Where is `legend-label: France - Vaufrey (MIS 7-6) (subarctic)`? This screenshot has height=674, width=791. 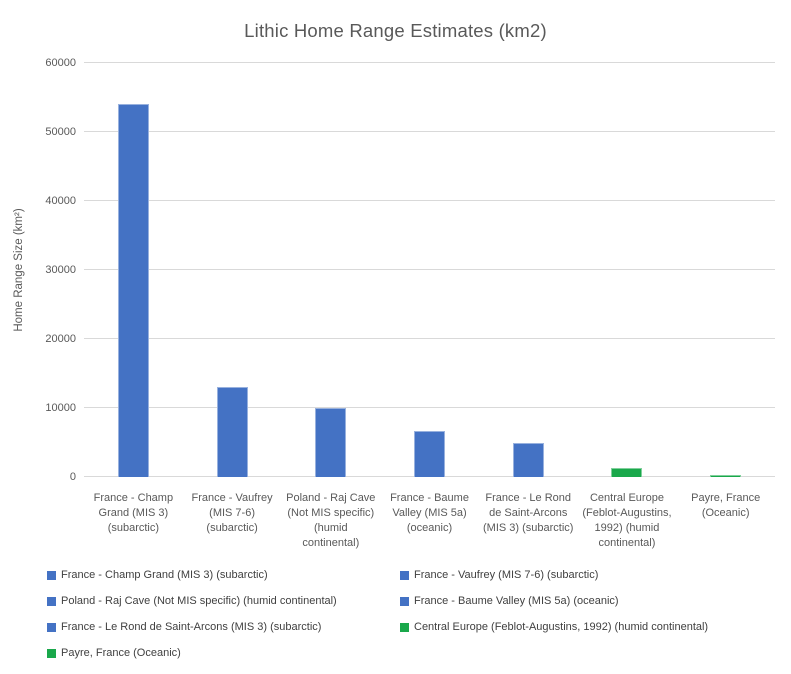 legend-label: France - Vaufrey (MIS 7-6) (subarctic) is located at coordinates (506, 575).